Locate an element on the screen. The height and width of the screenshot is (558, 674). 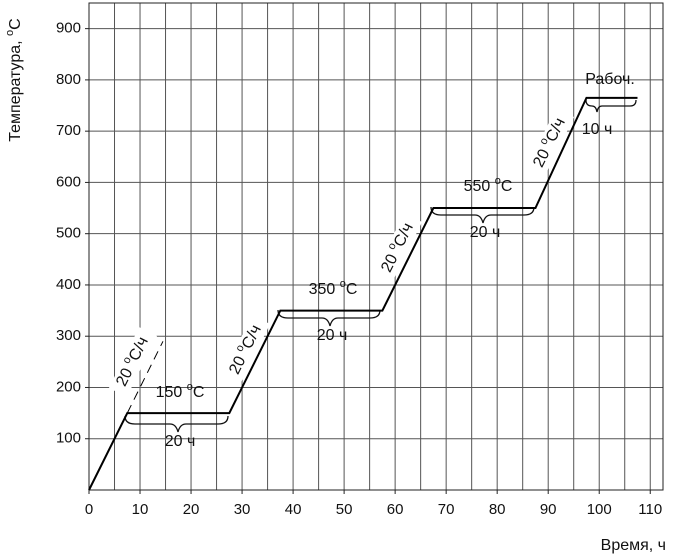
y-tick-label: 800 is located at coordinates (68, 79).